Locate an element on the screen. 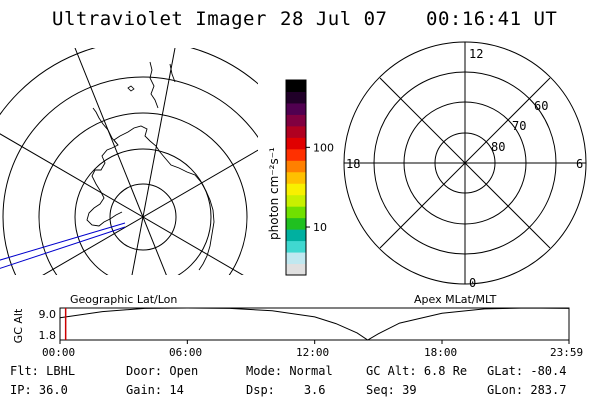 Image resolution: width=600 pixels, height=400 pixels. time-label: 00:16:41 UT is located at coordinates (492, 19).